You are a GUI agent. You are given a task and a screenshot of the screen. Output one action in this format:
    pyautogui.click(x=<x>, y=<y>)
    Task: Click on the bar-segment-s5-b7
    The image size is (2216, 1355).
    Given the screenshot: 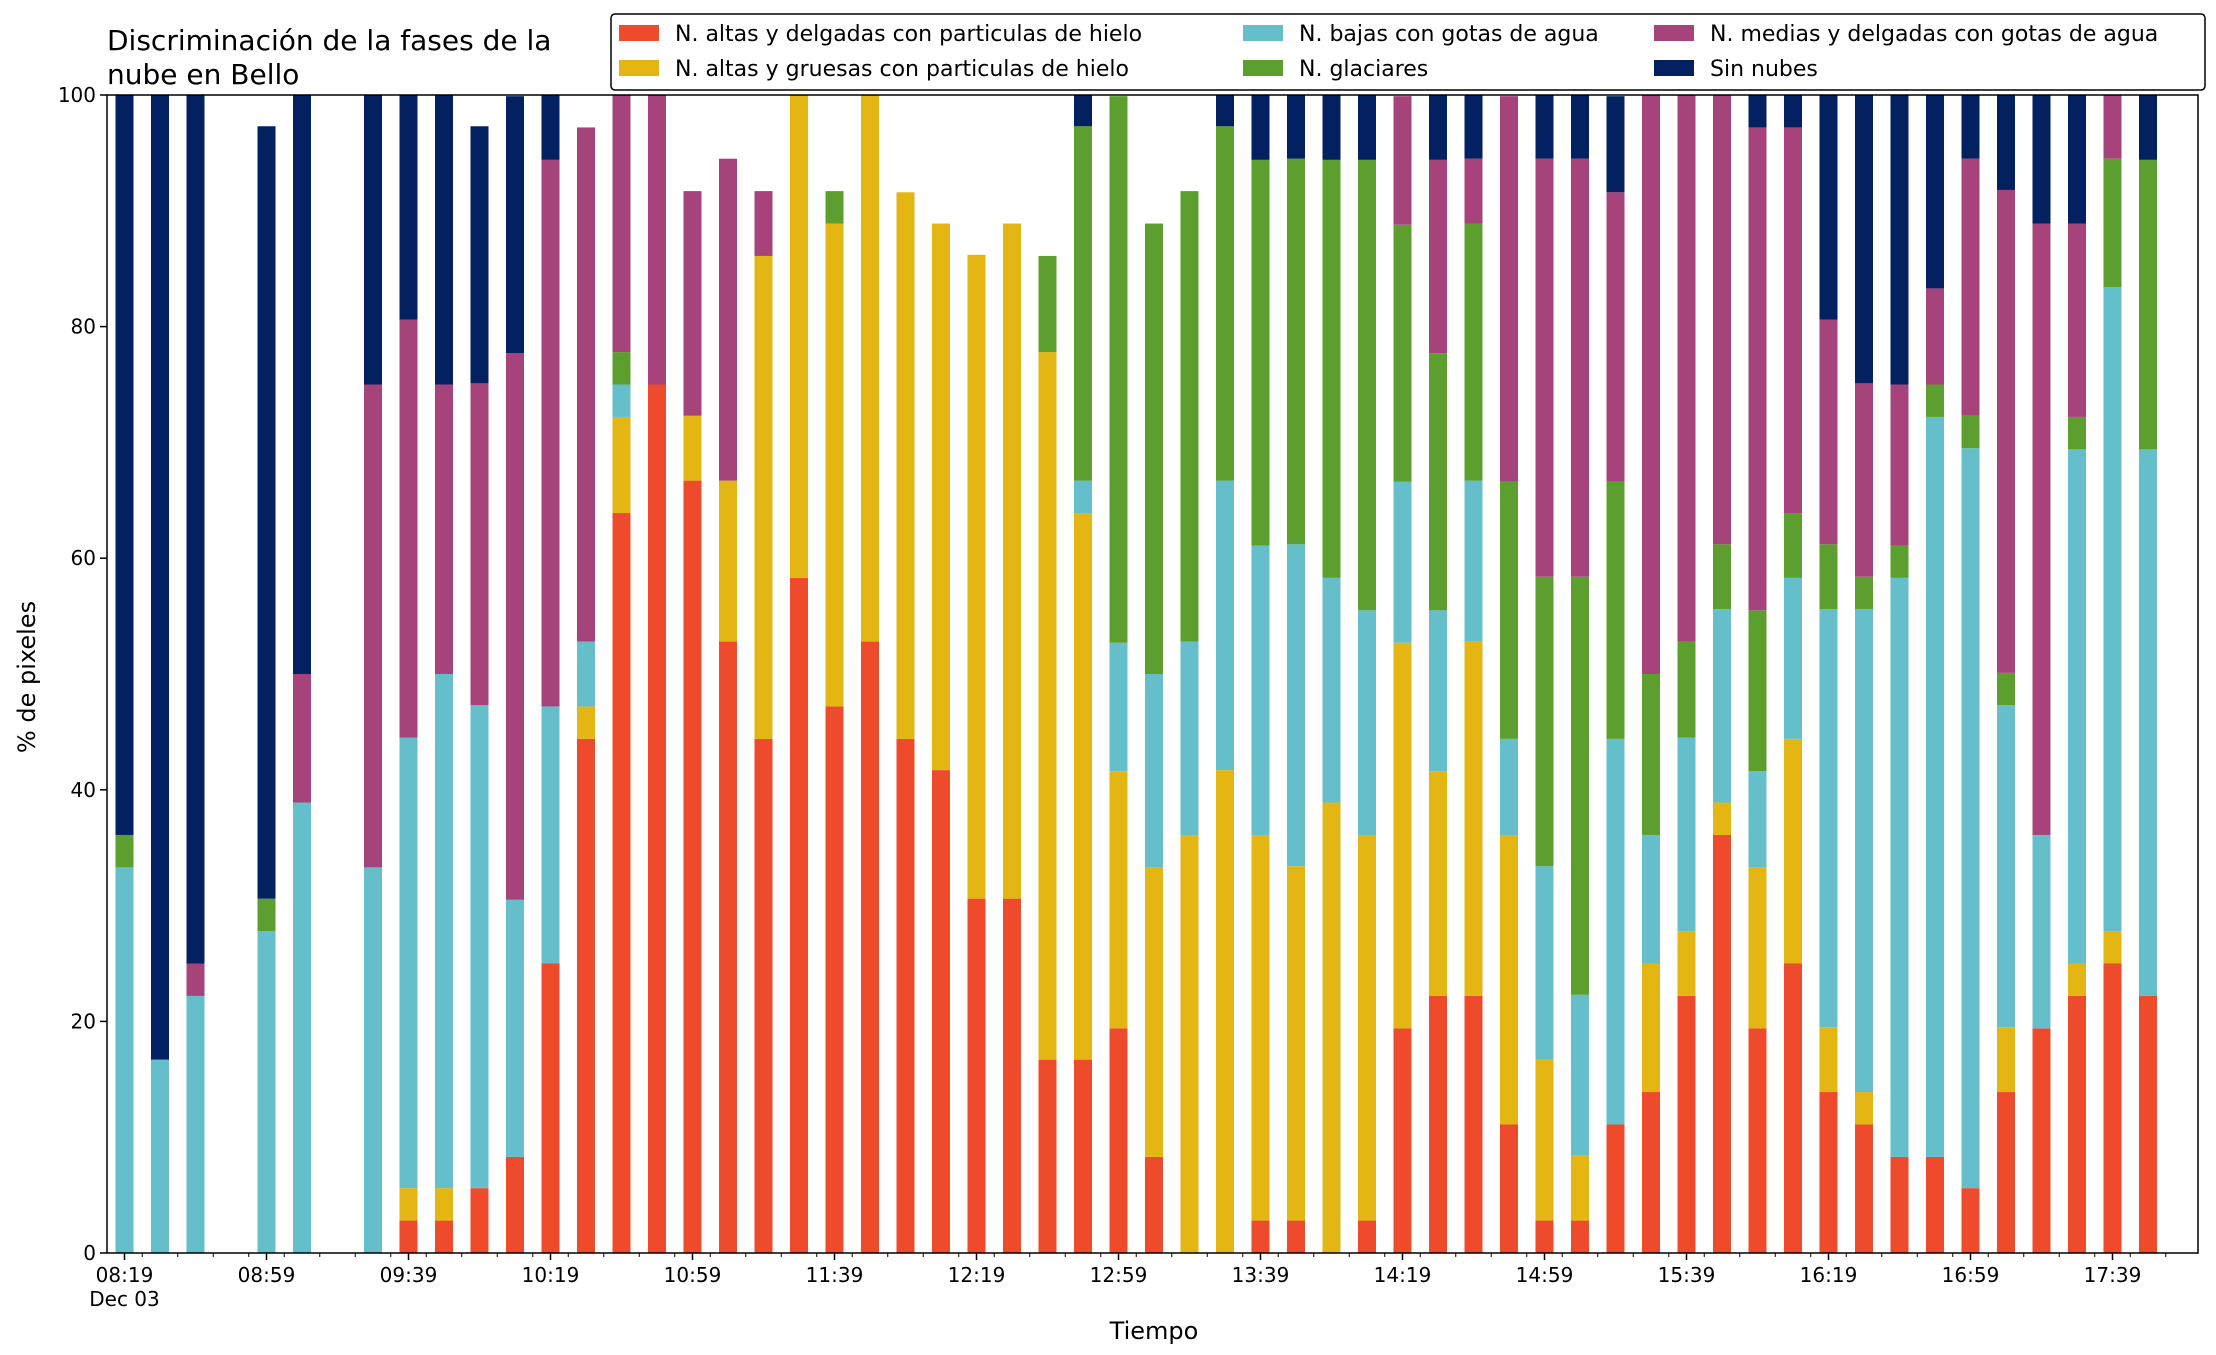 What is the action you would take?
    pyautogui.click(x=373, y=240)
    